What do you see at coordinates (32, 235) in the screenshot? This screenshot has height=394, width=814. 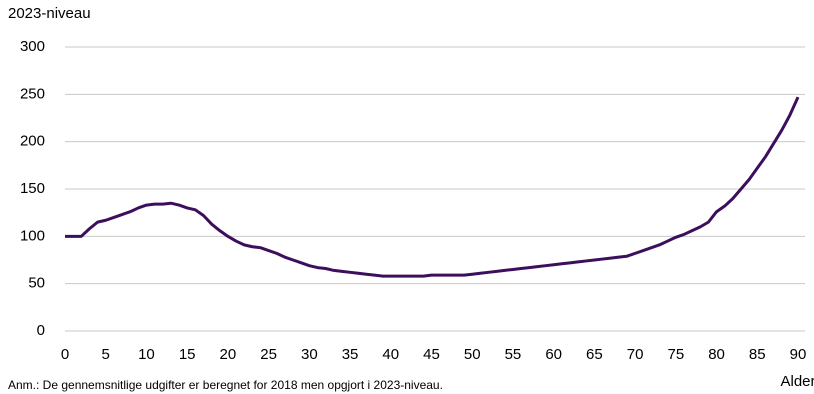 I see `y-tick-label: 100` at bounding box center [32, 235].